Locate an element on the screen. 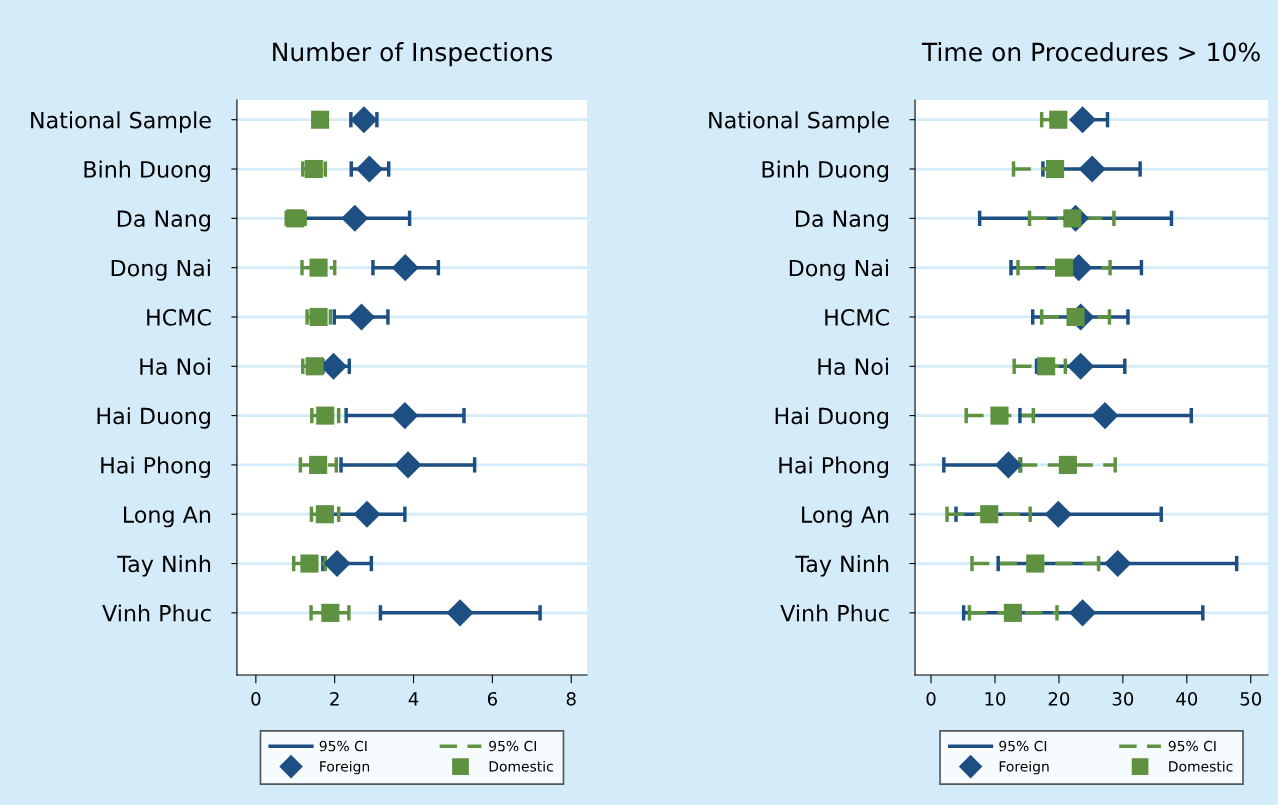 The height and width of the screenshot is (805, 1278). x-tick-label: 10 is located at coordinates (995, 698).